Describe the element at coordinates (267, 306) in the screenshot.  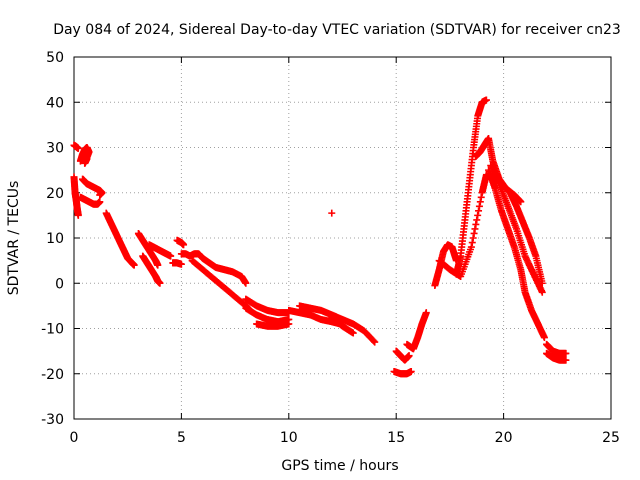
I see `series-sat-o` at that location.